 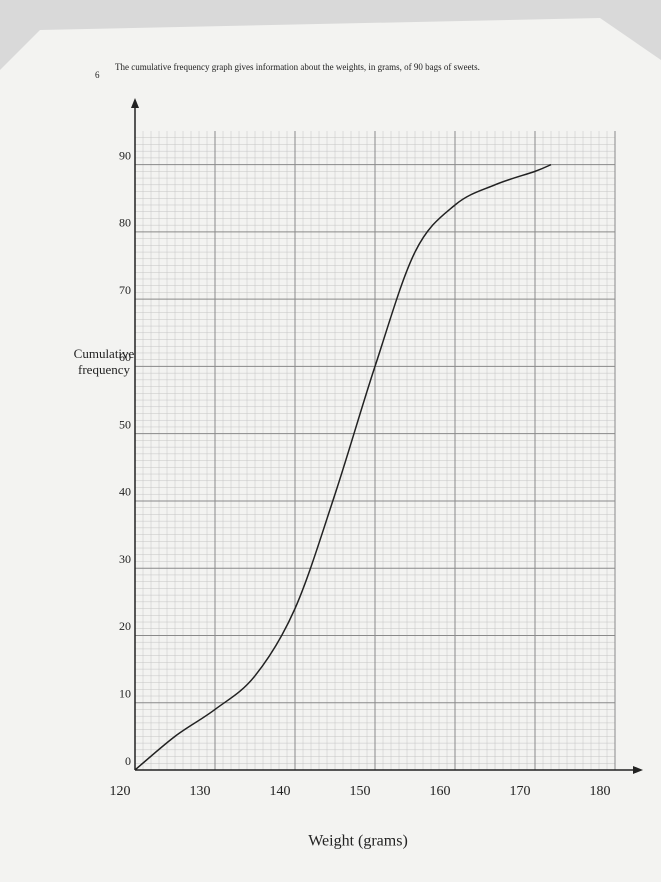 I want to click on x-tick-label: 170, so click(x=520, y=791).